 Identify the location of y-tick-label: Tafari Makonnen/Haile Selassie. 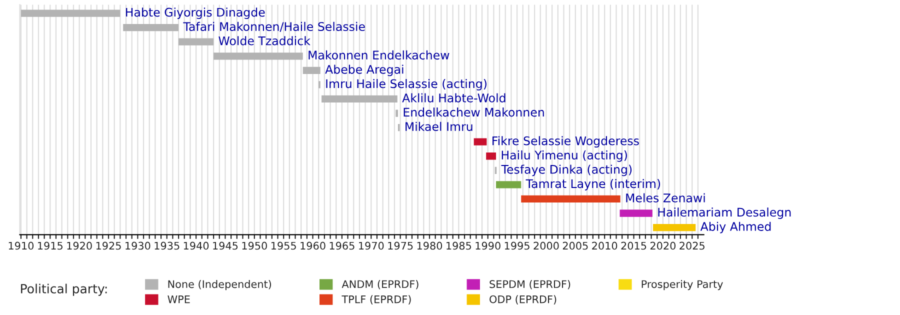
(274, 27).